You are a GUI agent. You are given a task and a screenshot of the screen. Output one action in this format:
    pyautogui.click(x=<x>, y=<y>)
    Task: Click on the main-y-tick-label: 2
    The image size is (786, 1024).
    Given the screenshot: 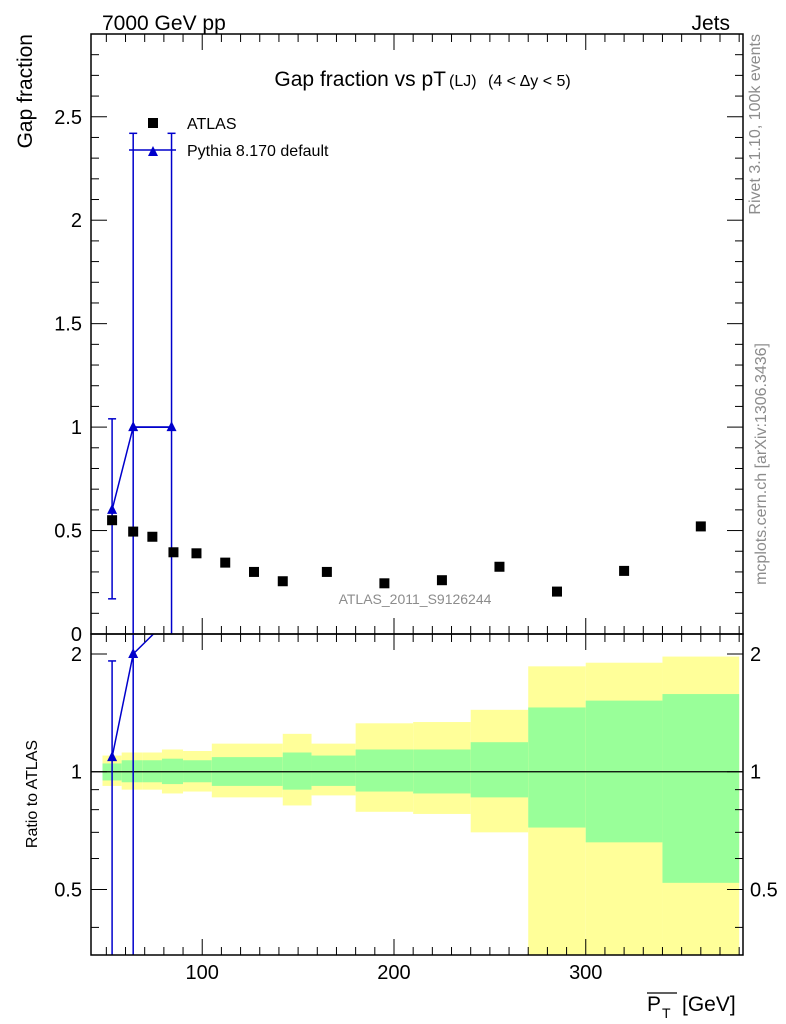 What is the action you would take?
    pyautogui.click(x=76, y=221)
    